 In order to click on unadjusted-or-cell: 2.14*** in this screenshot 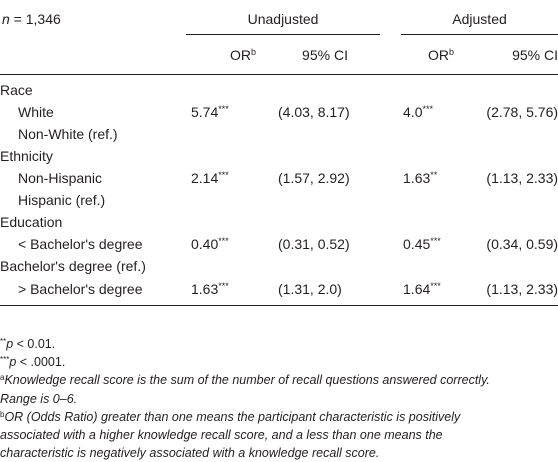, I will do `click(210, 178)`.